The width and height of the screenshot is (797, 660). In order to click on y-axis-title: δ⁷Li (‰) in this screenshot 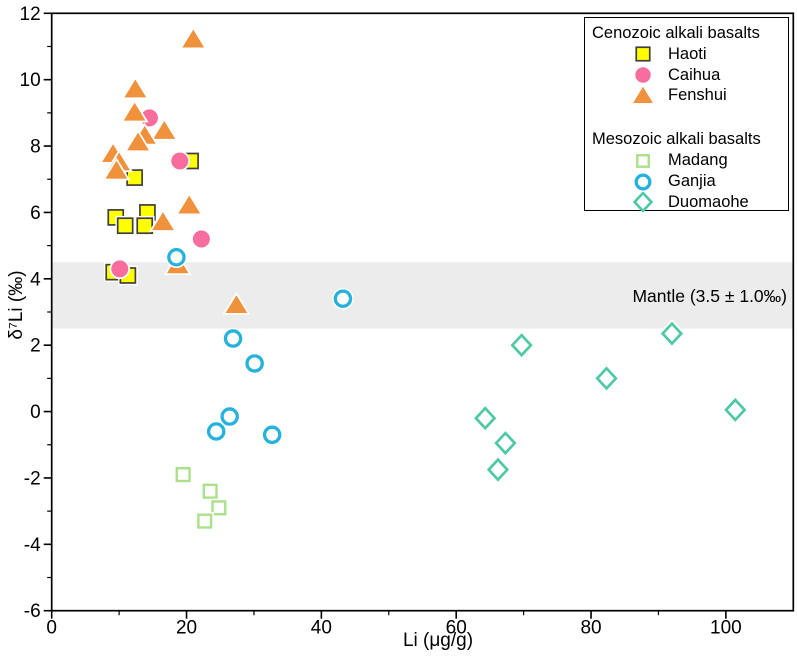, I will do `click(16, 305)`.